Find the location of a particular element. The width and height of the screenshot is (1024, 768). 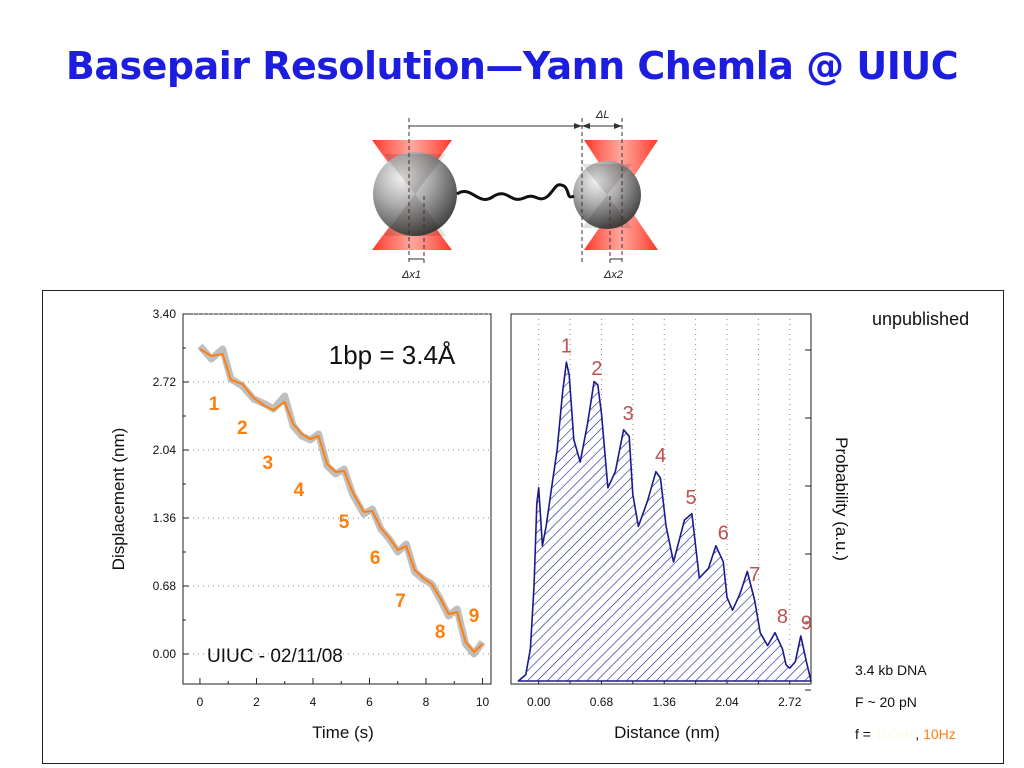

x-tick-label: 1.36 is located at coordinates (665, 702).